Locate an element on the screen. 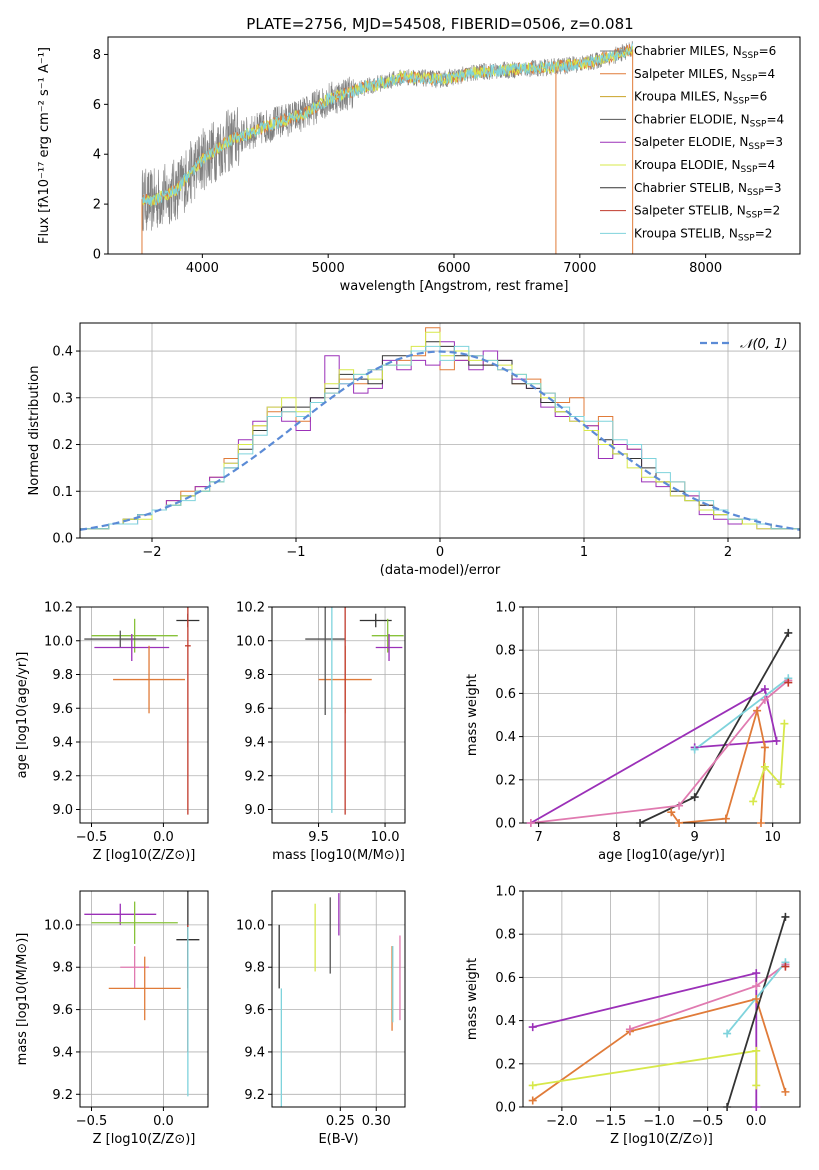 The width and height of the screenshot is (819, 1170). panel-7: 0.25 0.30 9.2 9.4 9.6 9.8 10.0 E(B-V) is located at coordinates (321, 1018).